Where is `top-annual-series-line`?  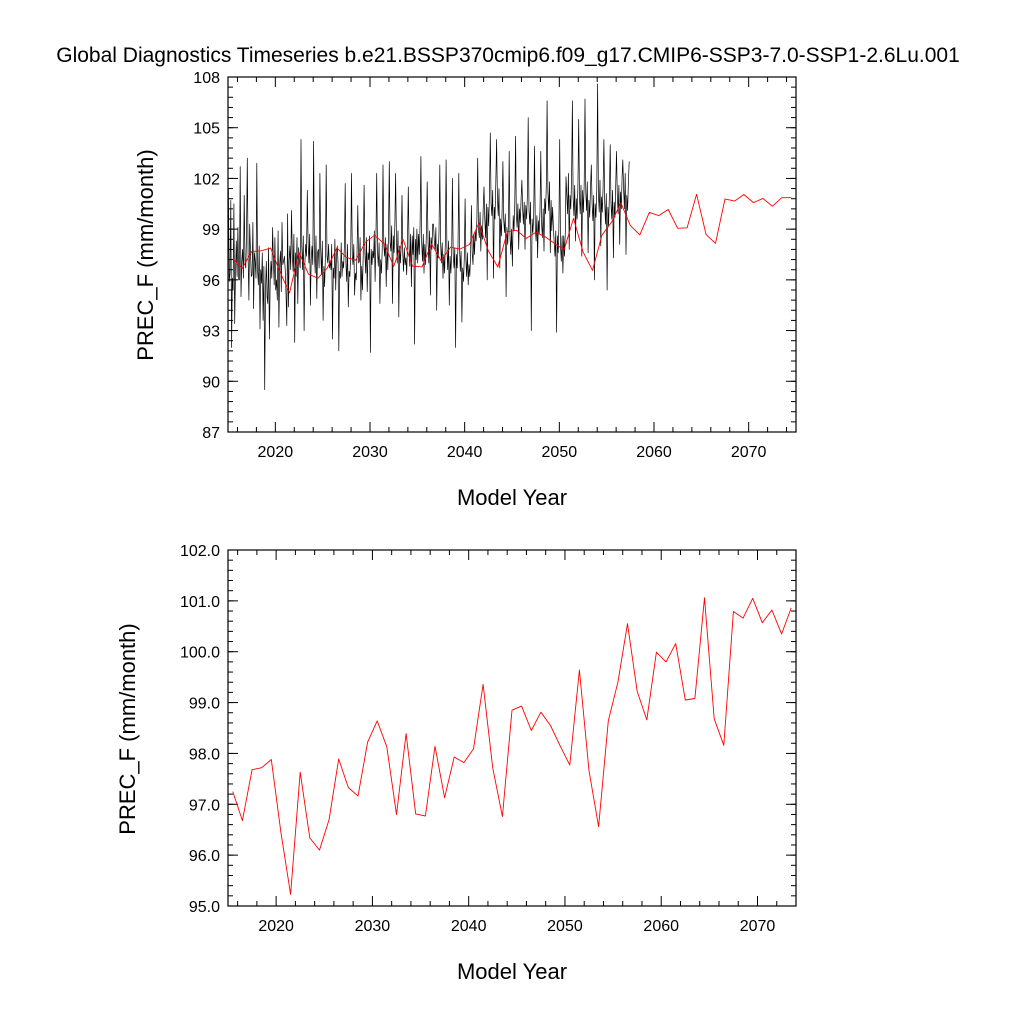
top-annual-series-line is located at coordinates (512, 243).